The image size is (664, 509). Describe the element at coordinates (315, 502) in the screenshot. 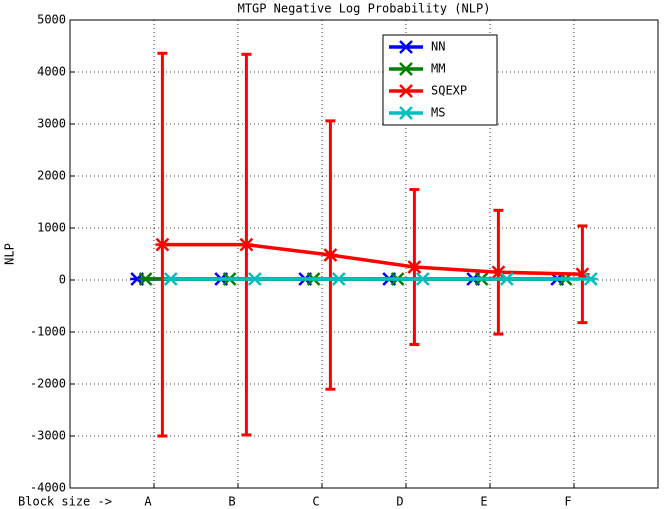

I see `x-tick-label: C` at that location.